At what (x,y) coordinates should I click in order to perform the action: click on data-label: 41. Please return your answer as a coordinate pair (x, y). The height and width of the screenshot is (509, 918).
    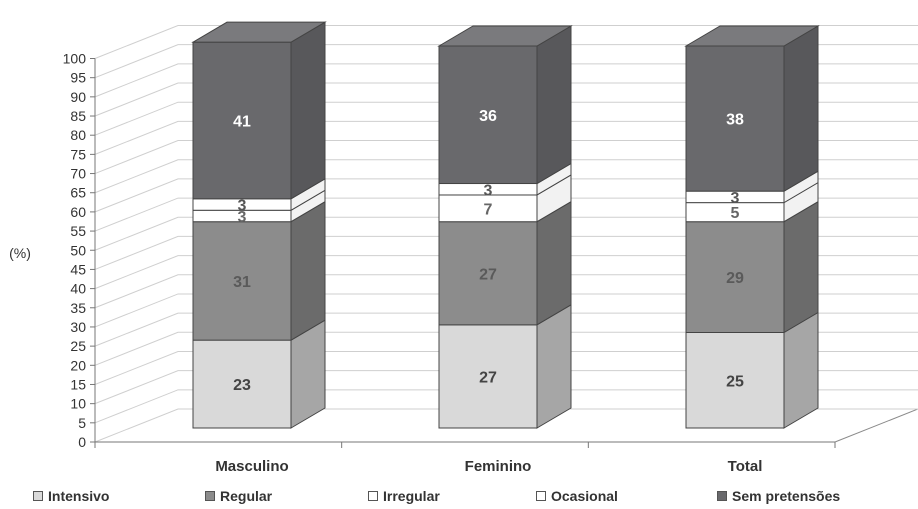
    Looking at the image, I should click on (242, 121).